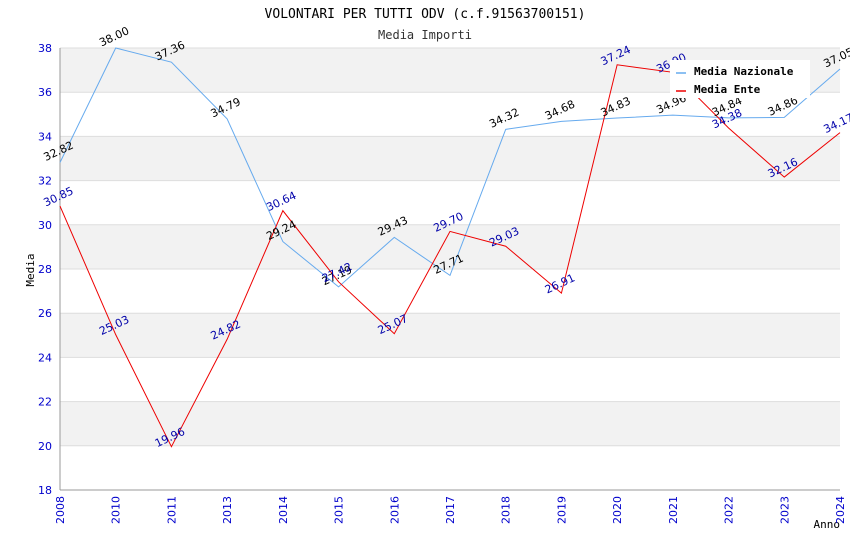 The image size is (850, 550). What do you see at coordinates (45, 225) in the screenshot?
I see `y-tick-label: 30` at bounding box center [45, 225].